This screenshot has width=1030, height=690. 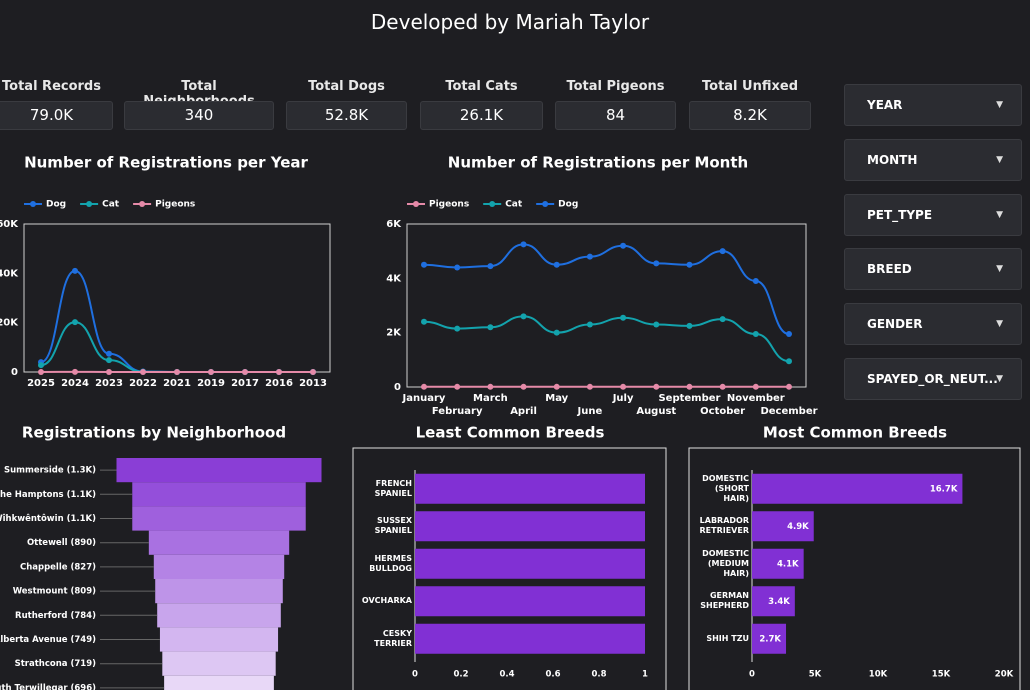 What do you see at coordinates (606, 305) in the screenshot?
I see `plot-border` at bounding box center [606, 305].